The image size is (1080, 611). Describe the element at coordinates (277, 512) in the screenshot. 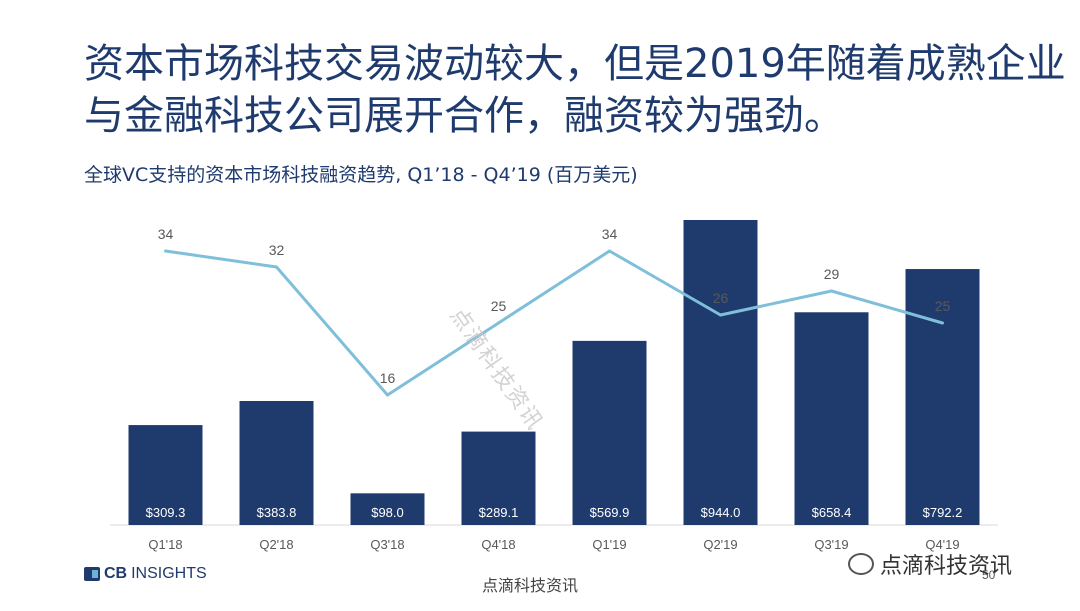

I see `bar-value-label: $383.8` at that location.